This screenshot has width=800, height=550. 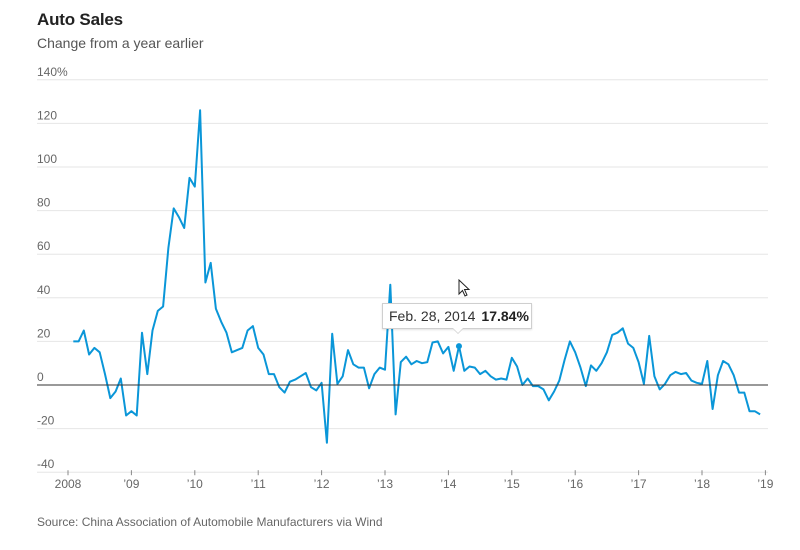 What do you see at coordinates (385, 484) in the screenshot?
I see `x-tick-label: ’13` at bounding box center [385, 484].